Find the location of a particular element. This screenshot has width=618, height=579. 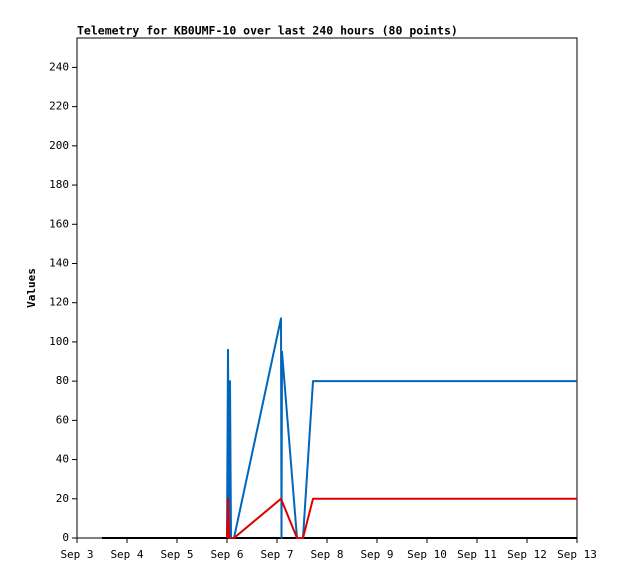

x-tick-label: Sep 4 is located at coordinates (126, 554).